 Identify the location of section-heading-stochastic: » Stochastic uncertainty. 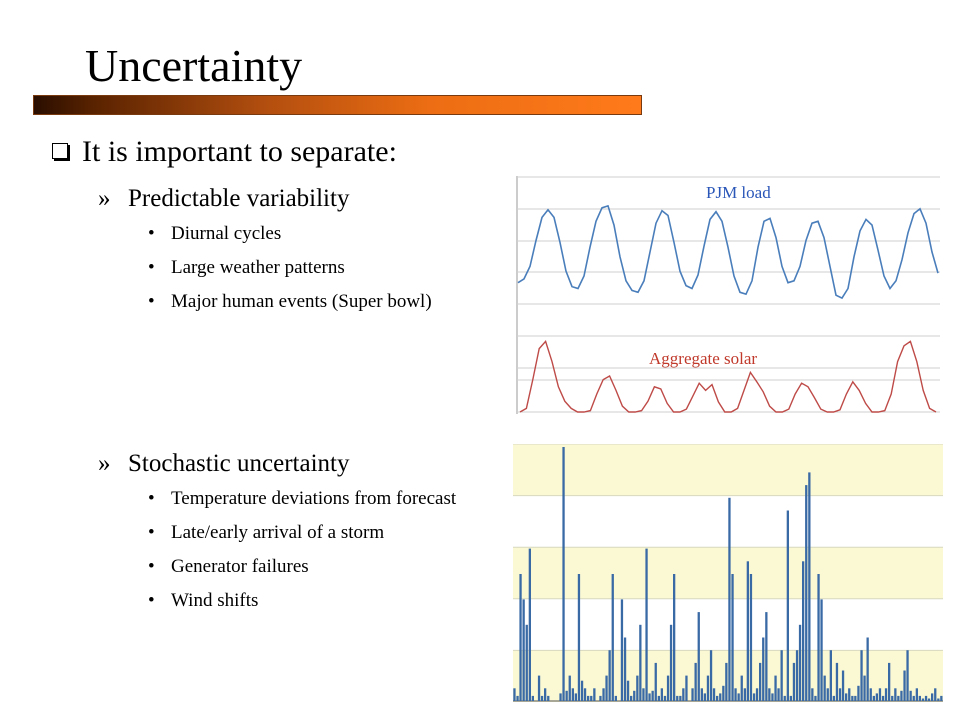
(223, 464).